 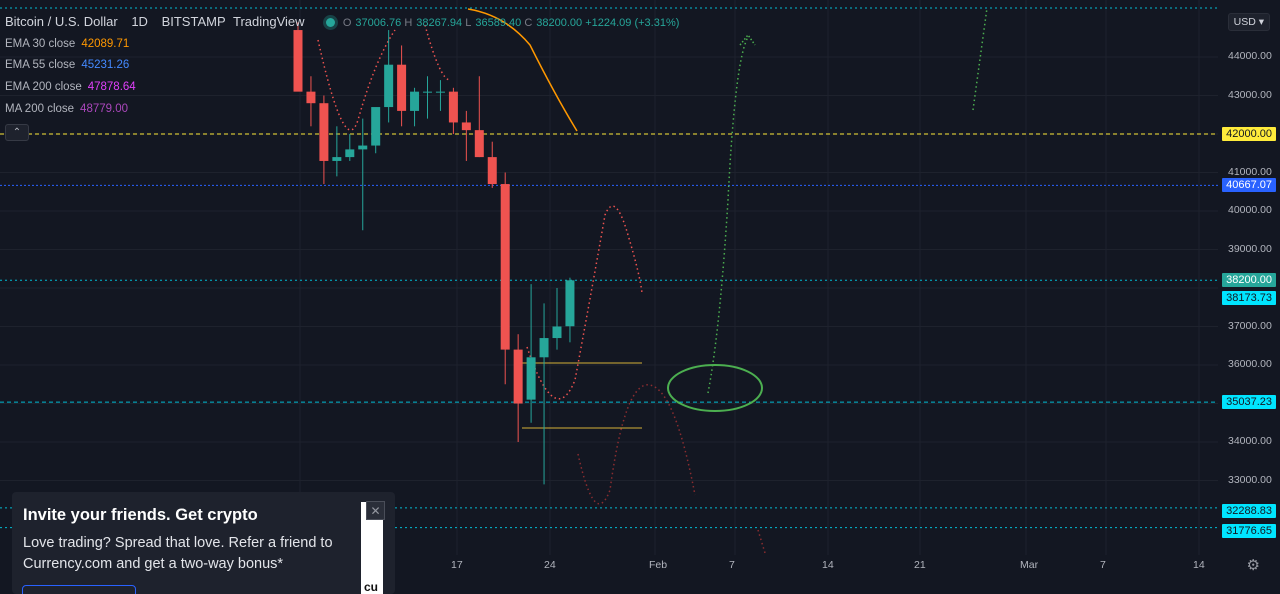 I want to click on ema30-line, so click(x=522, y=70).